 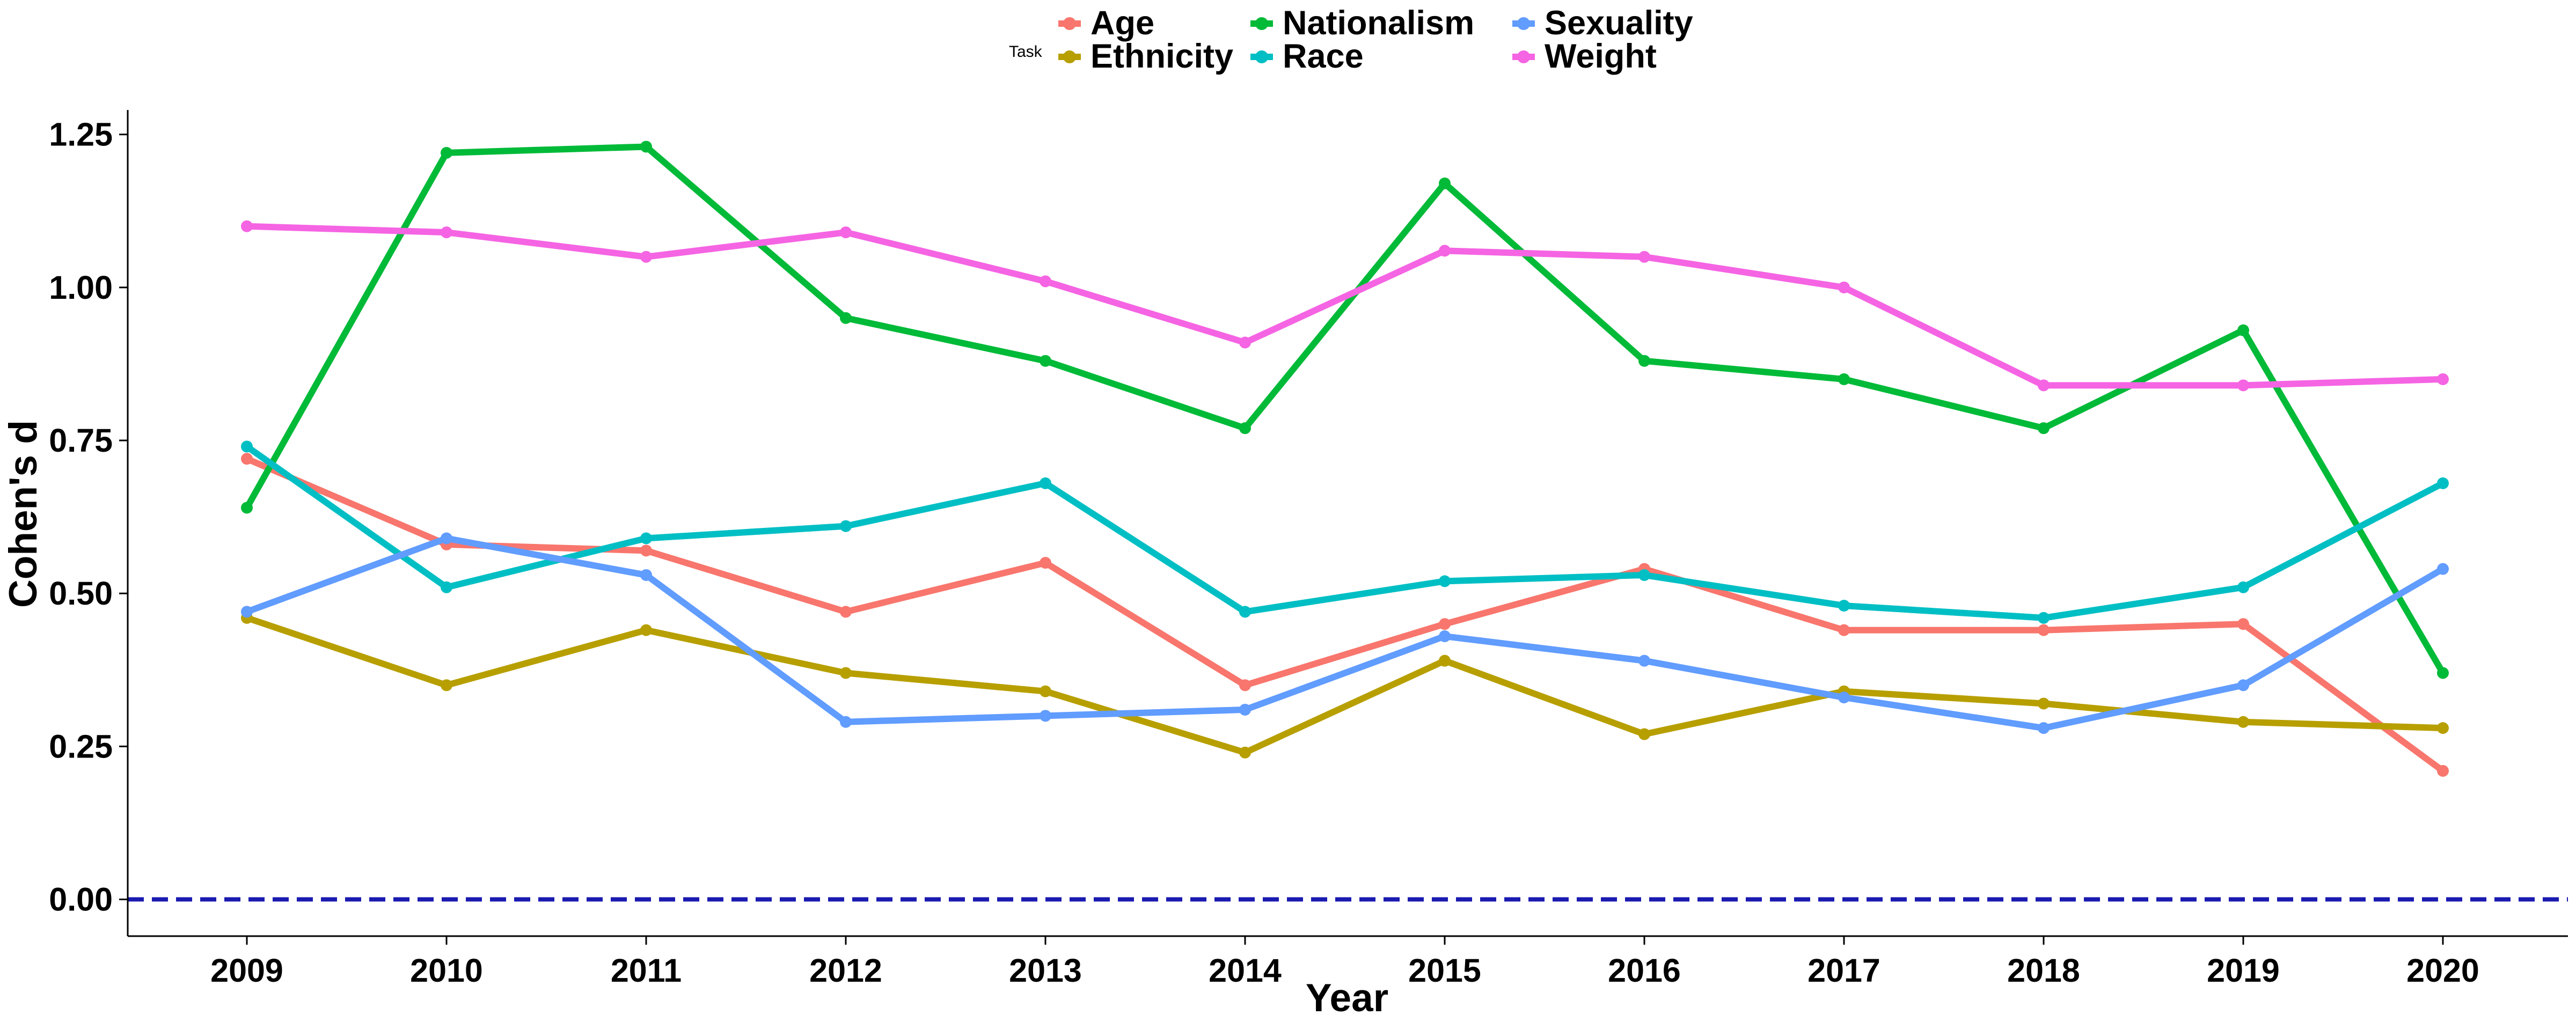 I want to click on series-line-ethnicity, so click(x=1345, y=685).